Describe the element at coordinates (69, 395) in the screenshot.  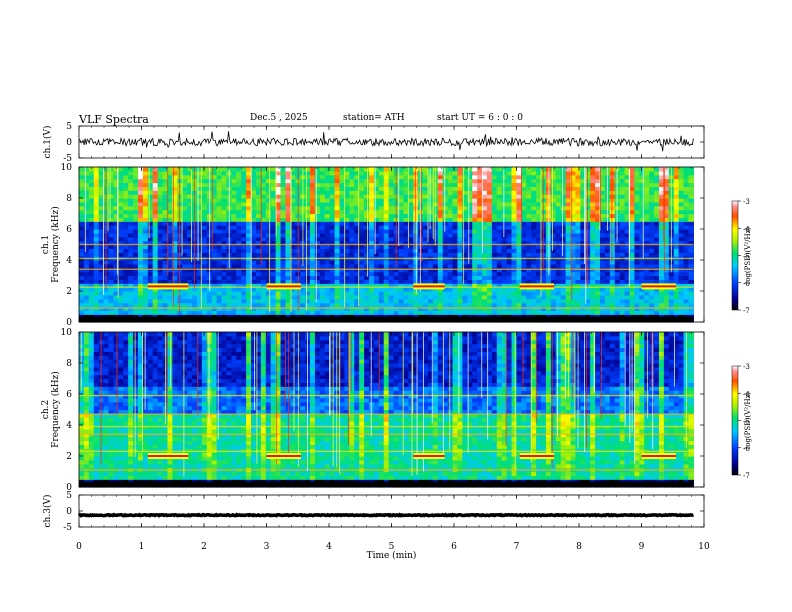
I see `ch2-spectrogram-ytick-label-3: 6` at that location.